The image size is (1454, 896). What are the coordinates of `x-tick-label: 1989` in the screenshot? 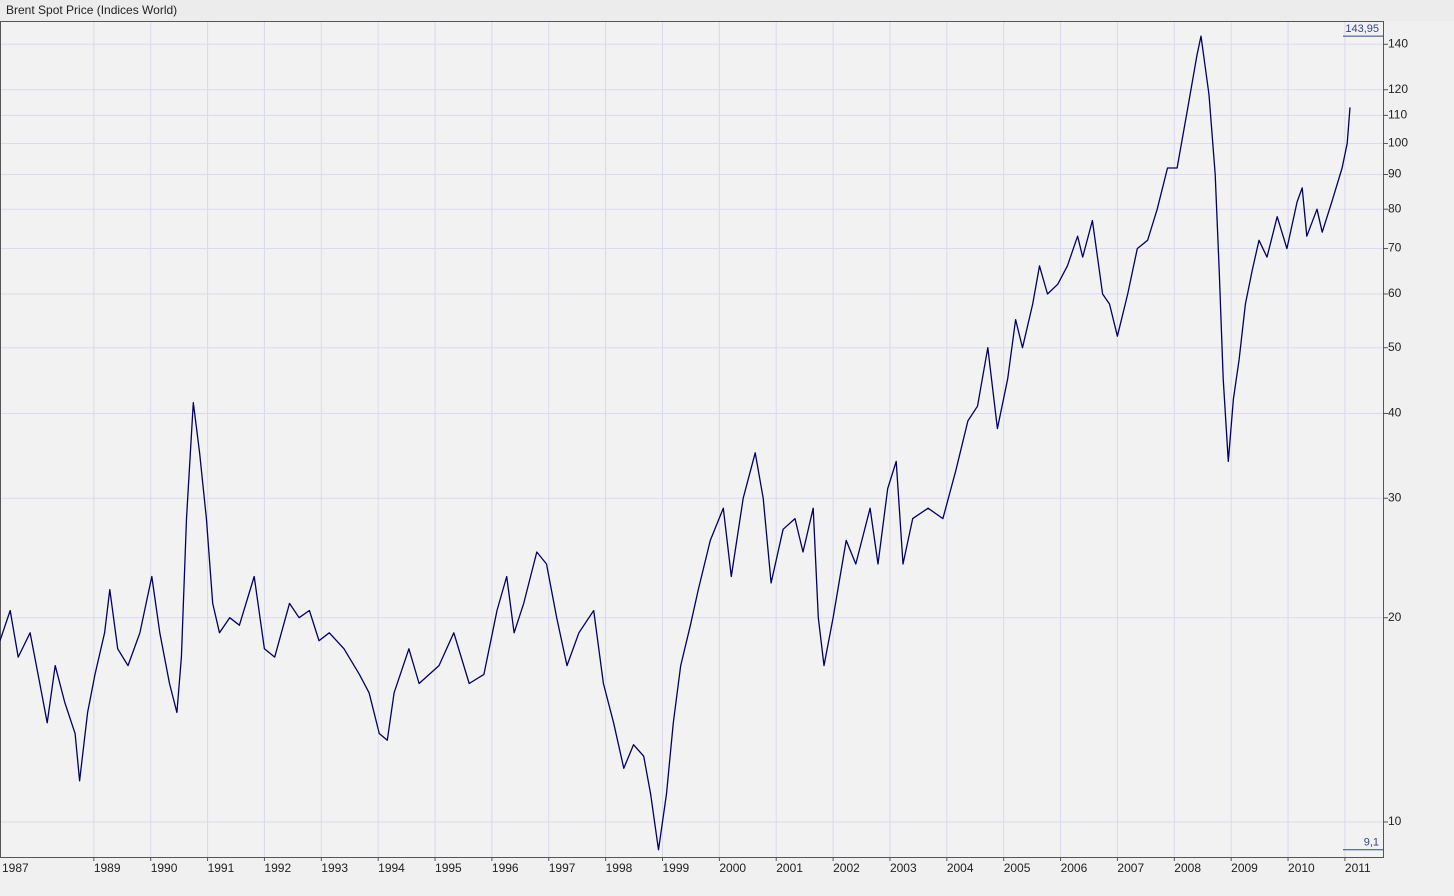 It's located at (107, 868).